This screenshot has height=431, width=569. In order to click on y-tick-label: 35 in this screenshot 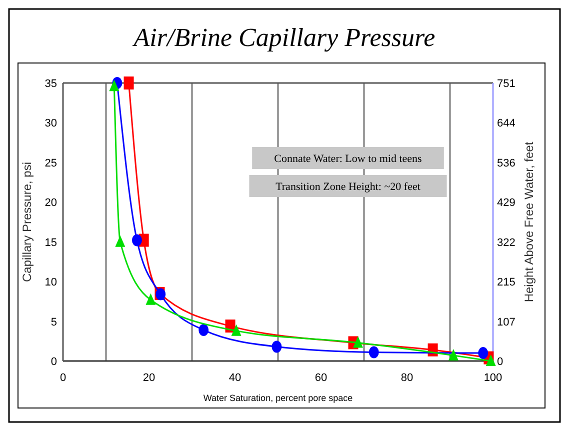, I will do `click(50, 84)`.